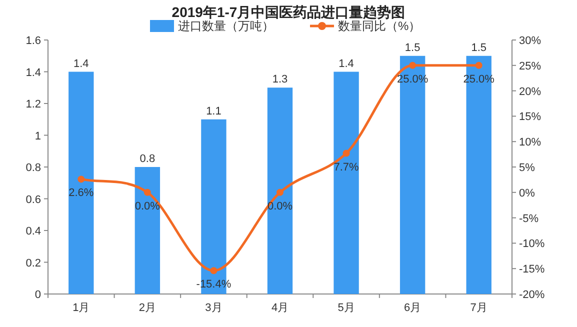 The height and width of the screenshot is (327, 577). What do you see at coordinates (33, 41) in the screenshot?
I see `y-tick-label: 1.6` at bounding box center [33, 41].